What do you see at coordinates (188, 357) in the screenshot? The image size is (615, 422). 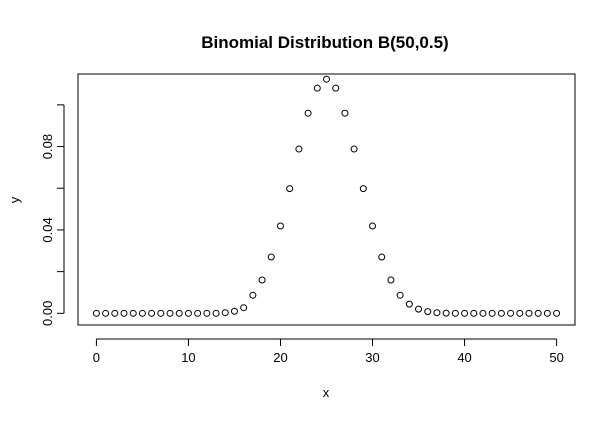 I see `x-tick-label: 10` at bounding box center [188, 357].